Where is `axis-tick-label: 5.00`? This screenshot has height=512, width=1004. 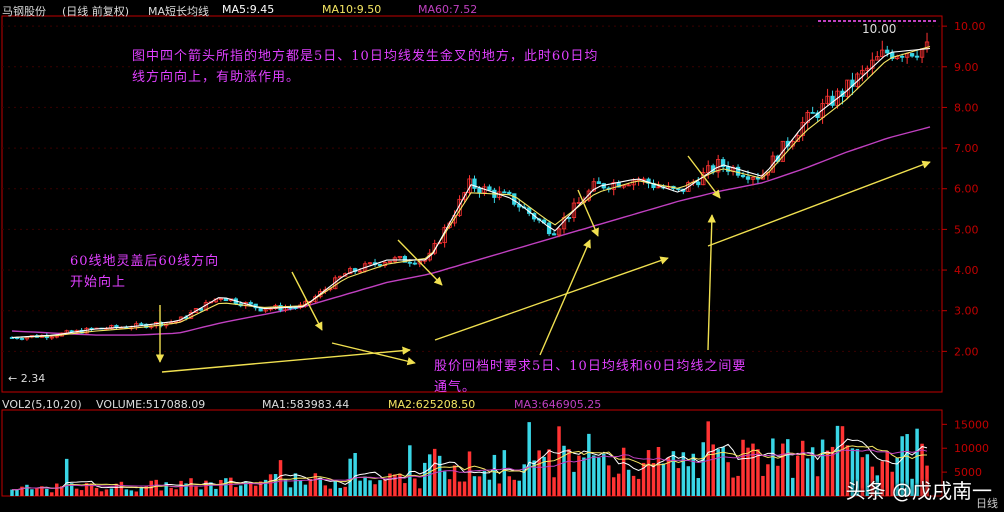 axis-tick-label: 5.00 is located at coordinates (966, 229).